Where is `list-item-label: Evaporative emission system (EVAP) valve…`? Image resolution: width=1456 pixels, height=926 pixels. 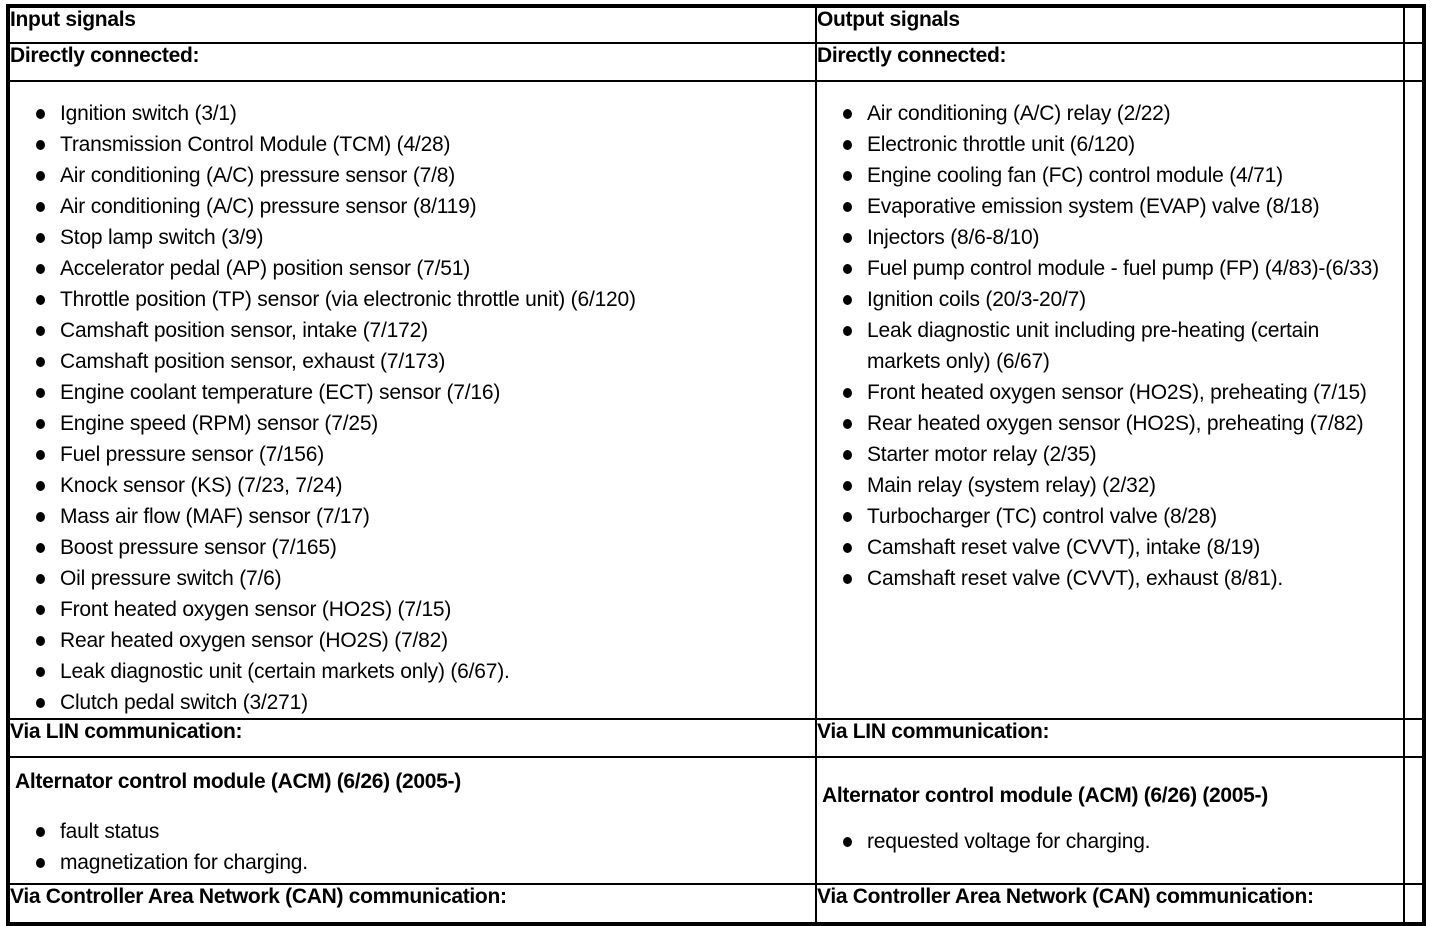 list-item-label: Evaporative emission system (EVAP) valve… is located at coordinates (1093, 206).